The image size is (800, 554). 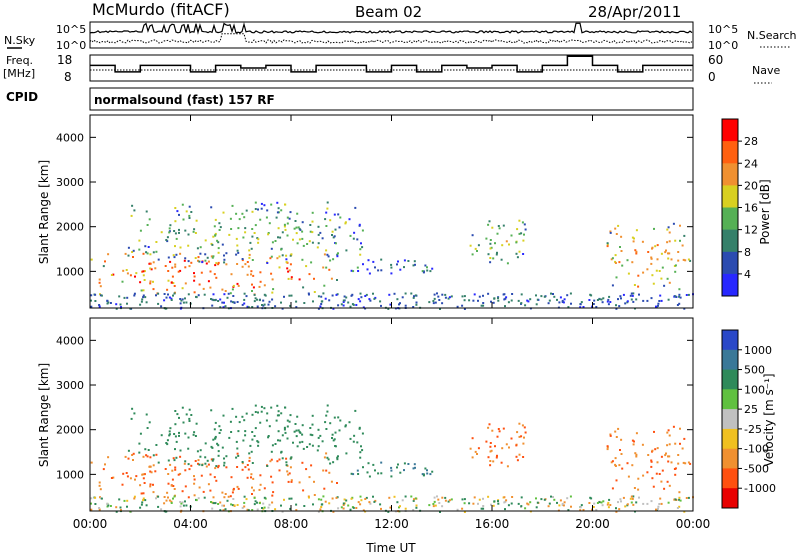 What do you see at coordinates (70, 182) in the screenshot?
I see `y-tick-label: 3000` at bounding box center [70, 182].